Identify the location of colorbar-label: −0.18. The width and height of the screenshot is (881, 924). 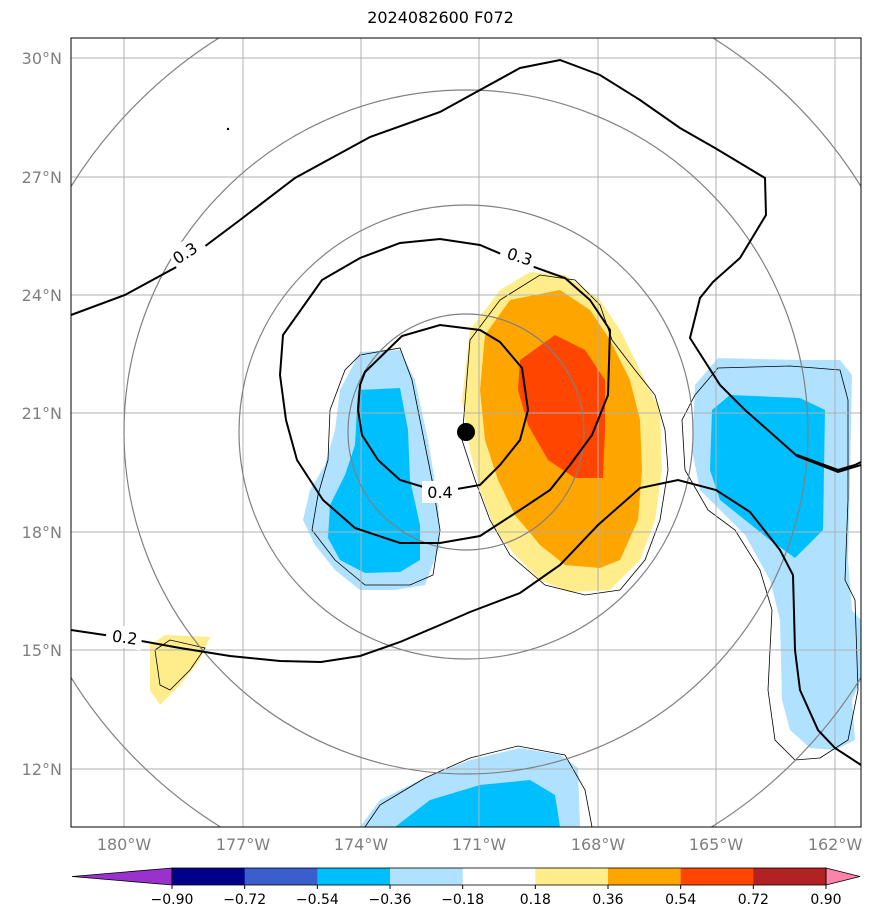
(462, 900).